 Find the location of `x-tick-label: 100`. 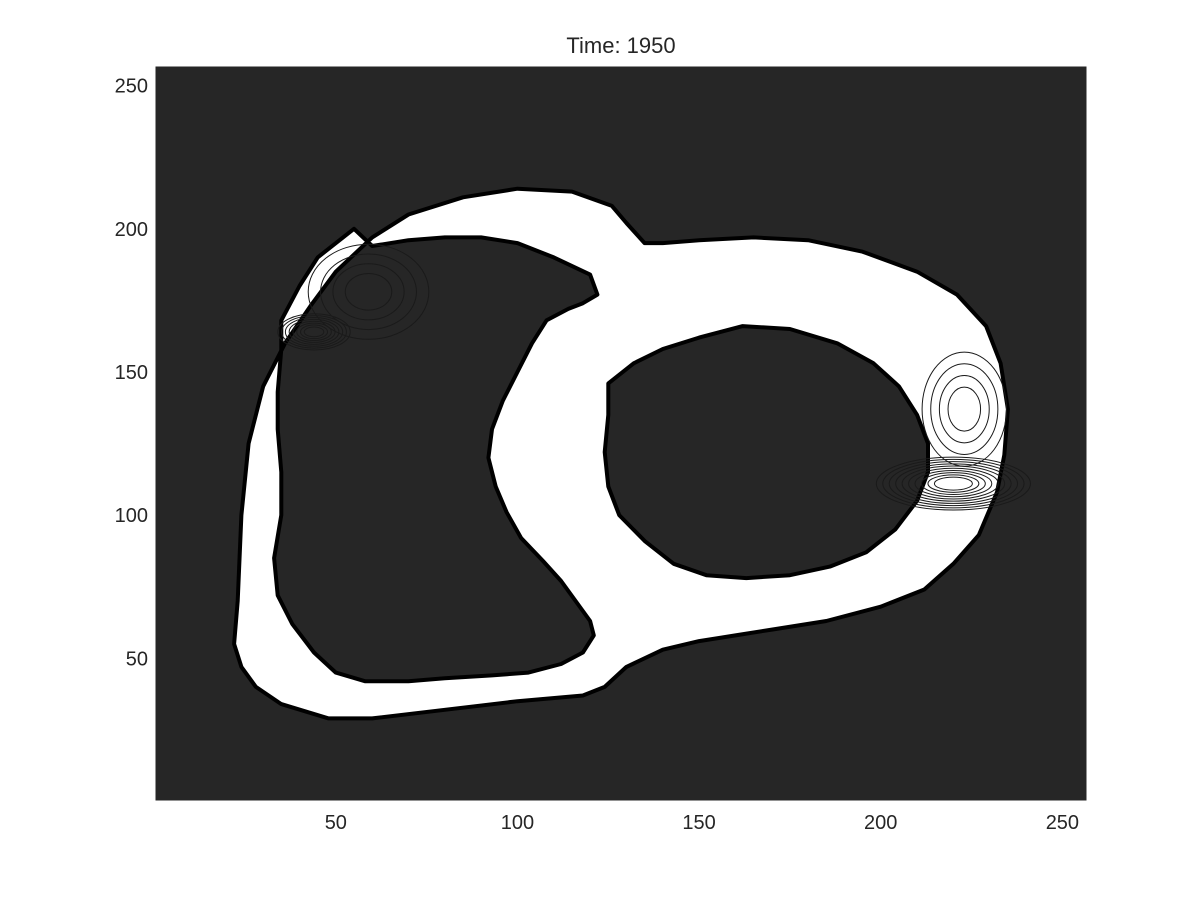

x-tick-label: 100 is located at coordinates (517, 823).